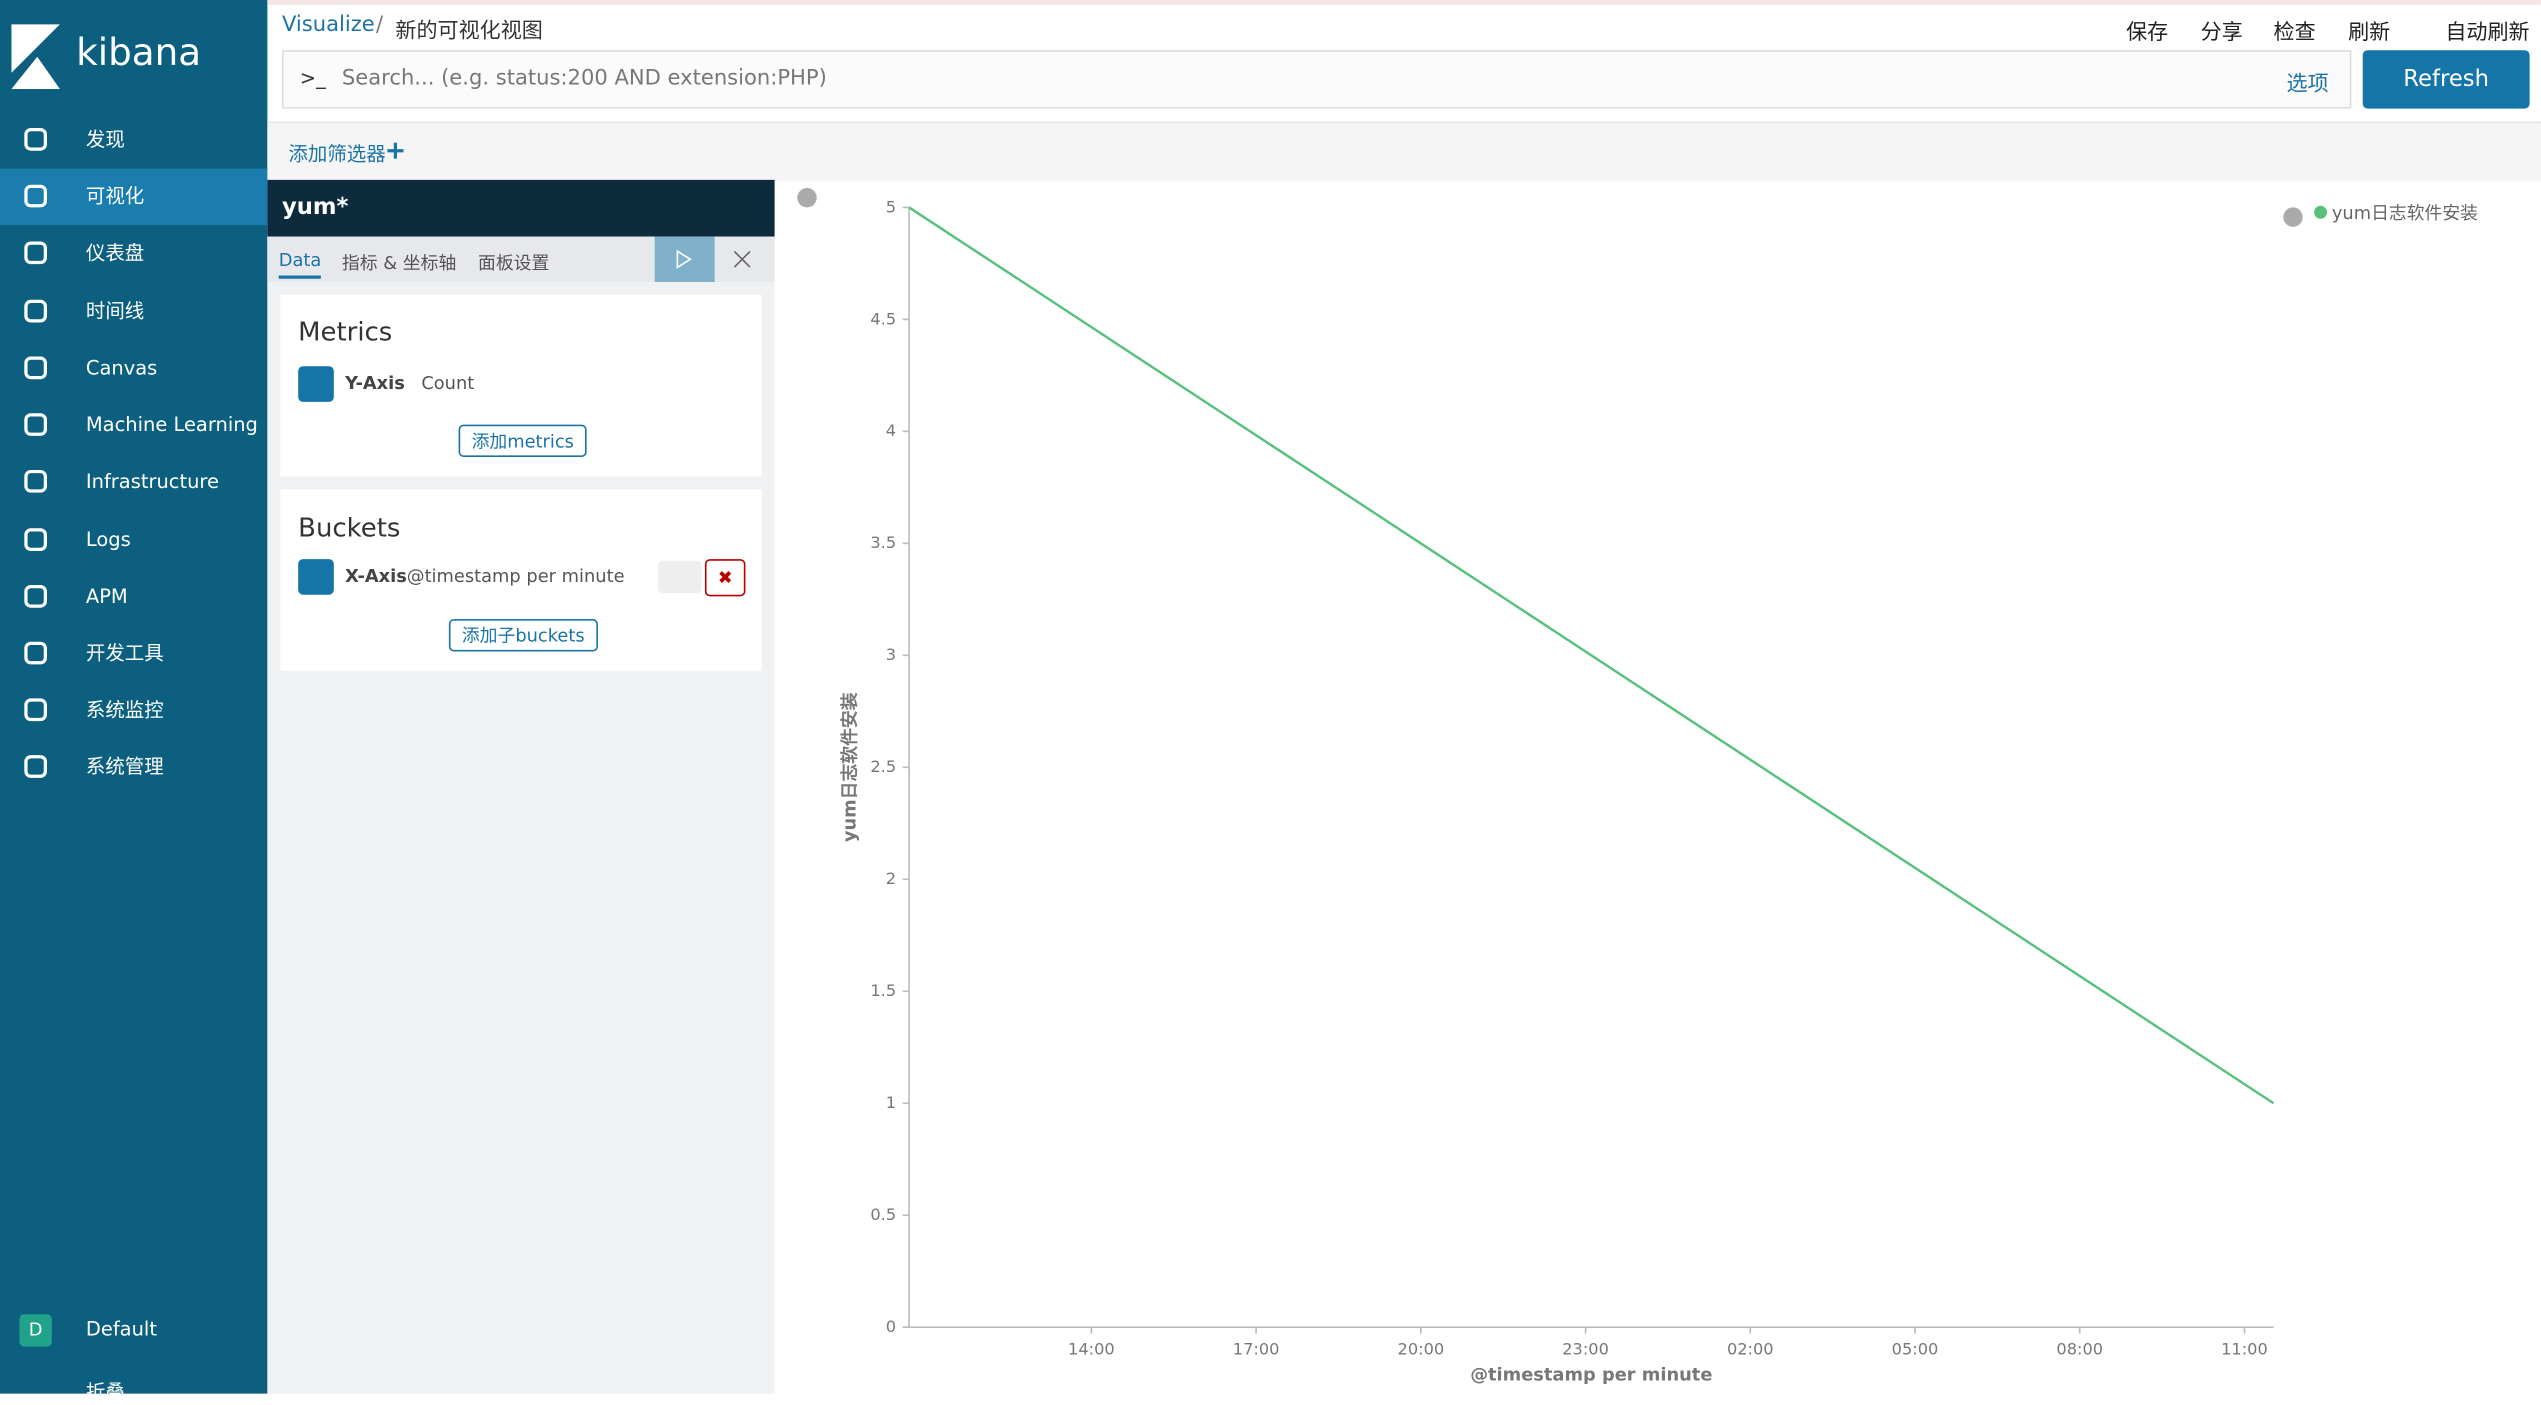 The height and width of the screenshot is (1405, 2541). I want to click on agg-axis: Y-Axis, so click(375, 383).